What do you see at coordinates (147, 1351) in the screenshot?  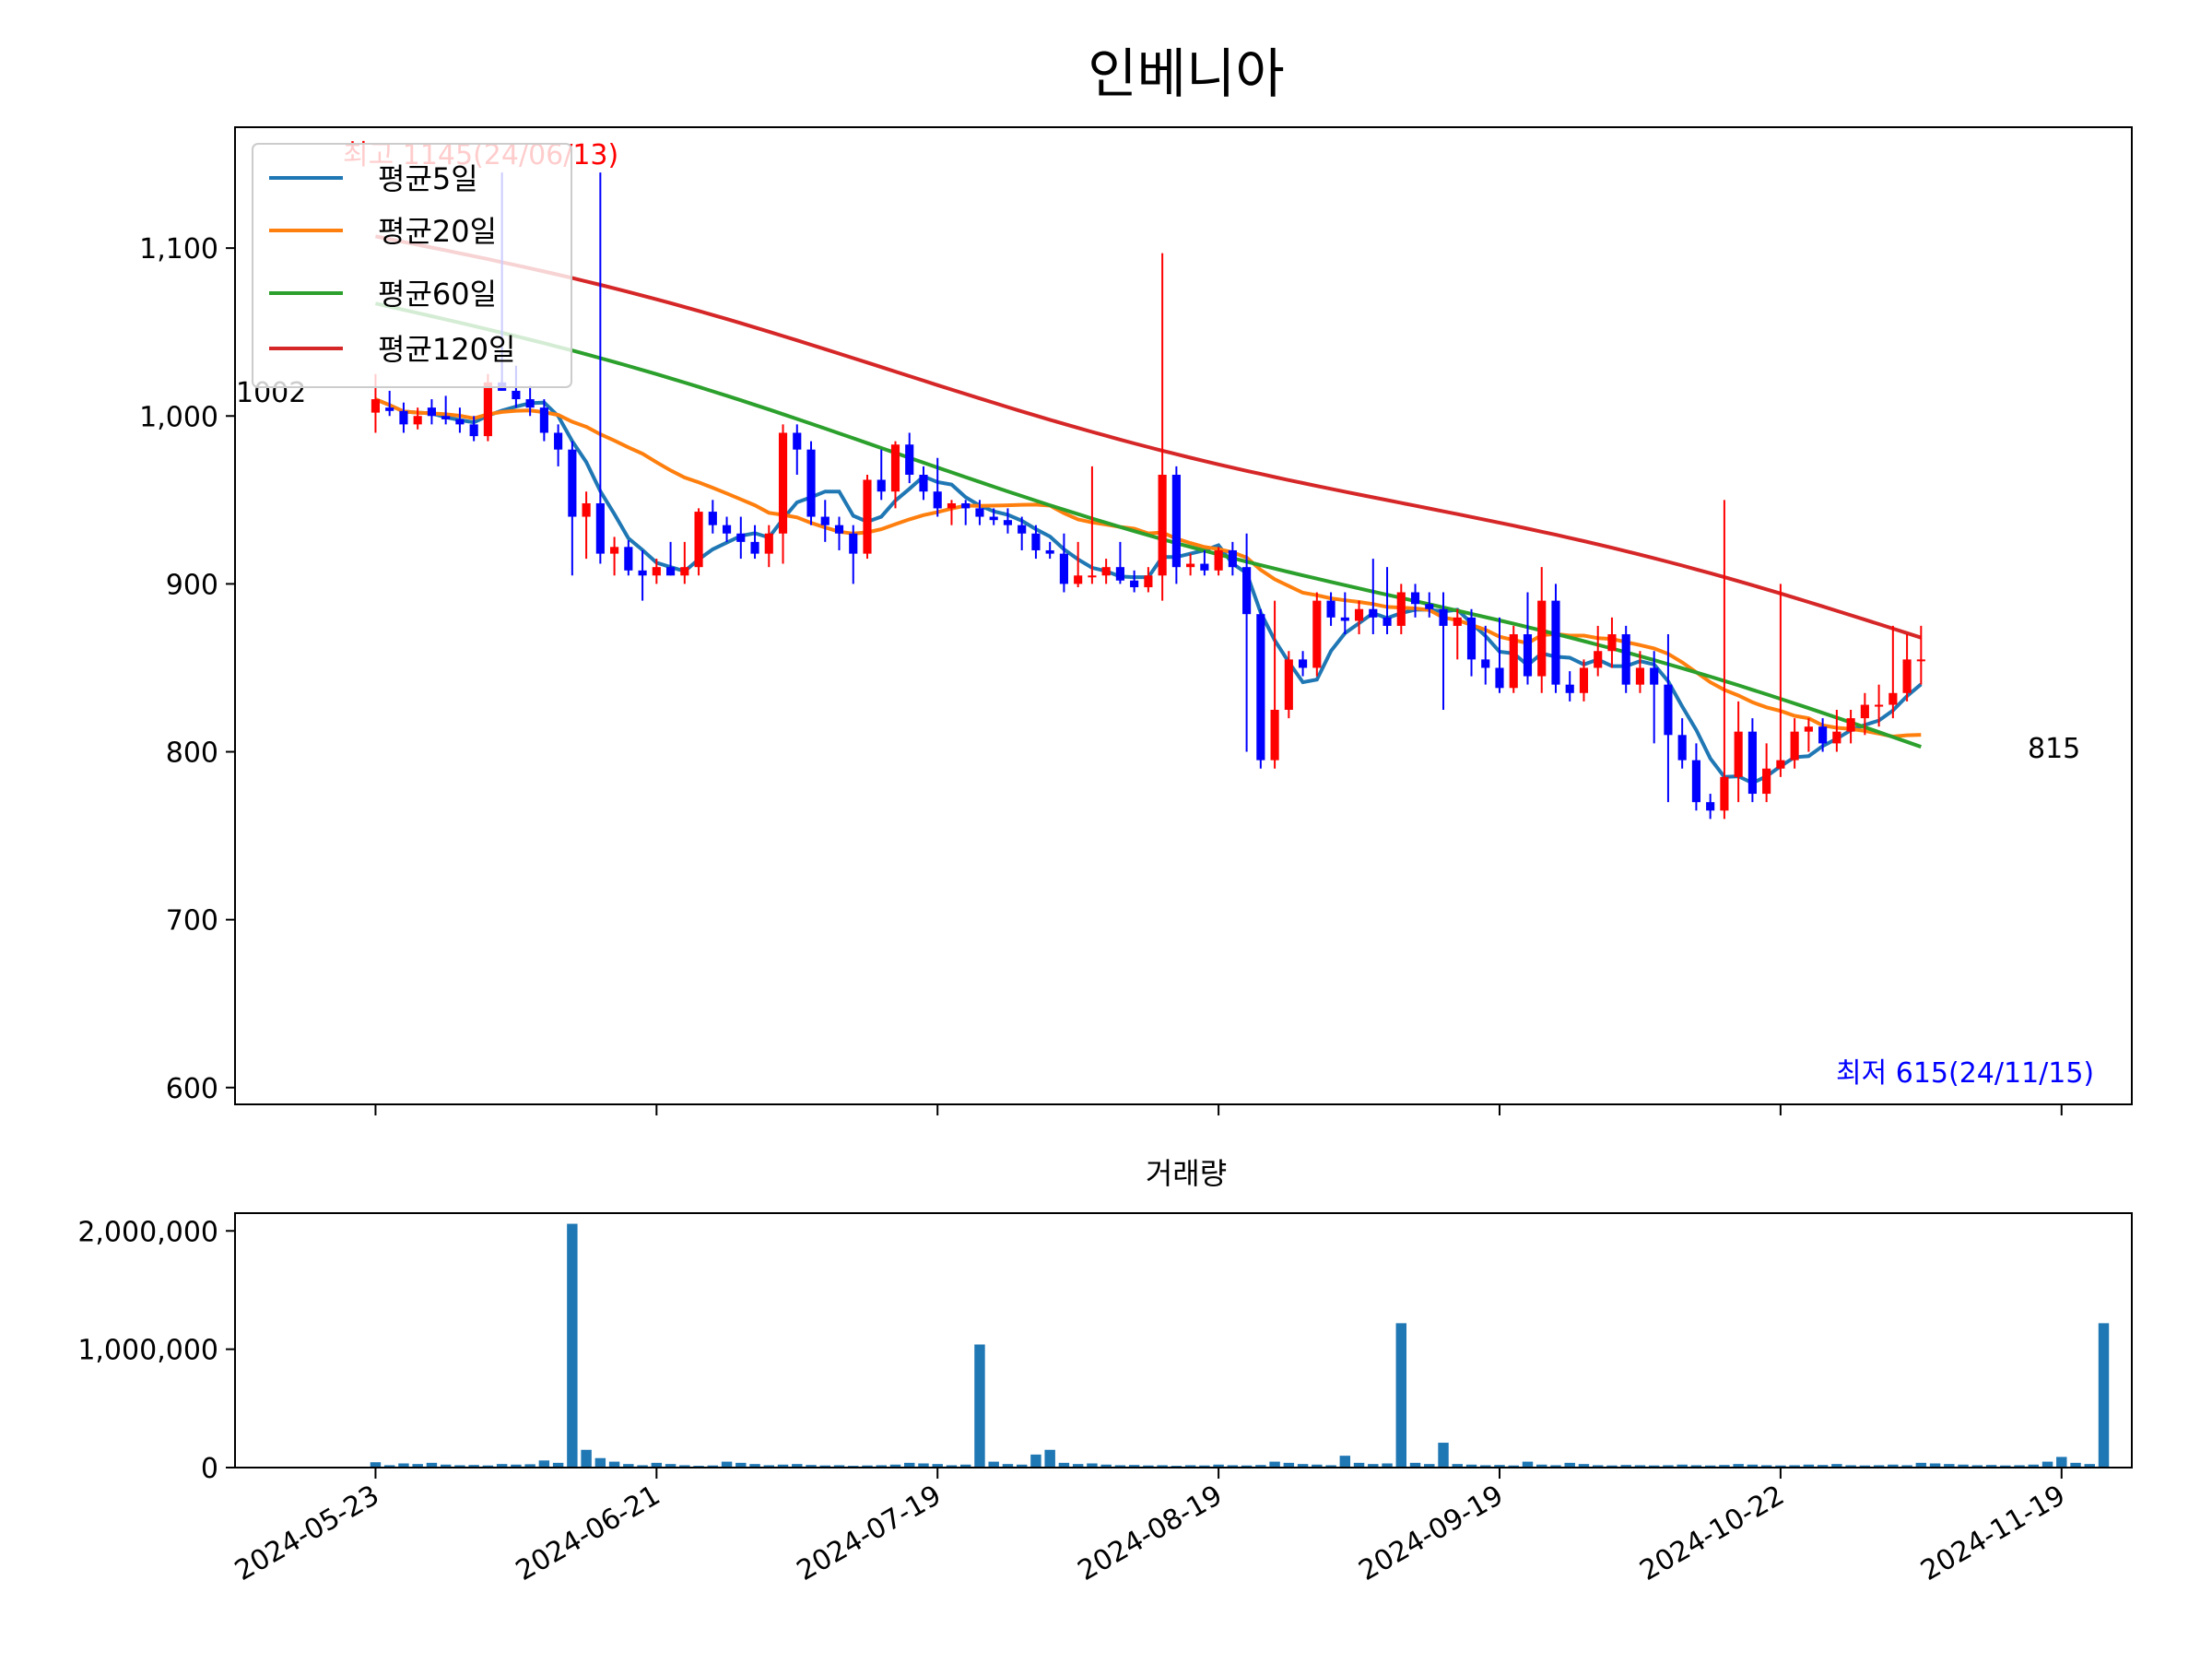 I see `volume-y-tick-label: 1,000,000` at bounding box center [147, 1351].